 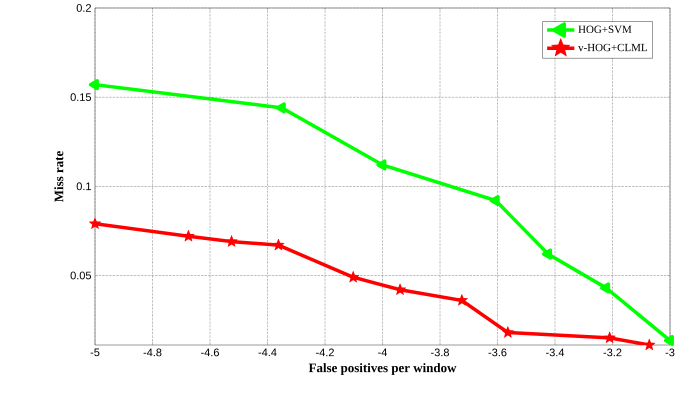 What do you see at coordinates (497, 352) in the screenshot?
I see `x-tick-label: -3.6` at bounding box center [497, 352].